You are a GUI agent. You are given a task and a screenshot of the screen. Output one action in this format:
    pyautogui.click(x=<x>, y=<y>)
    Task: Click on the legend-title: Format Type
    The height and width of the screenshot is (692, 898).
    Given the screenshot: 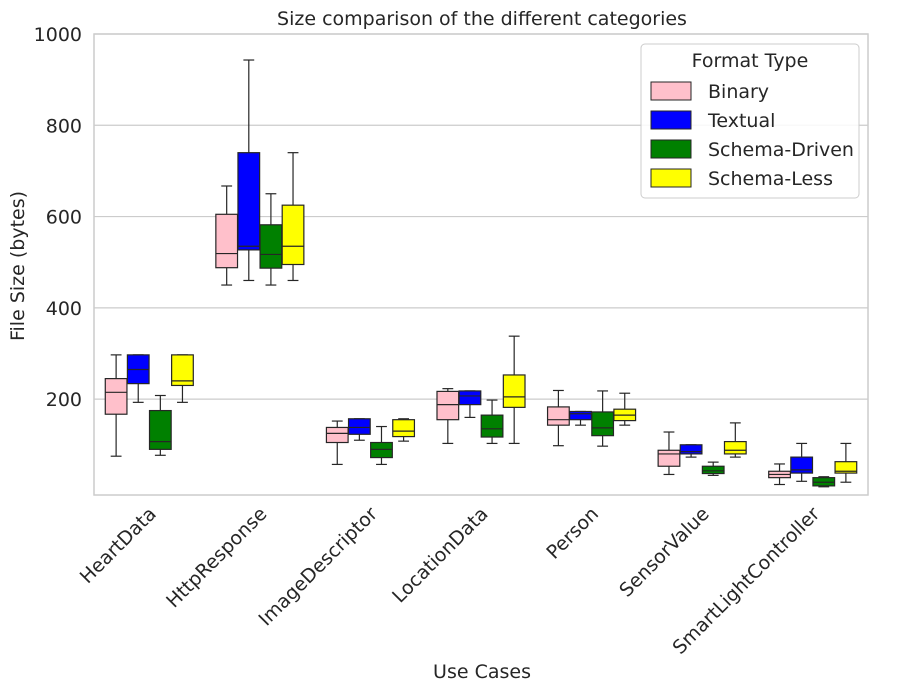 What is the action you would take?
    pyautogui.click(x=750, y=61)
    